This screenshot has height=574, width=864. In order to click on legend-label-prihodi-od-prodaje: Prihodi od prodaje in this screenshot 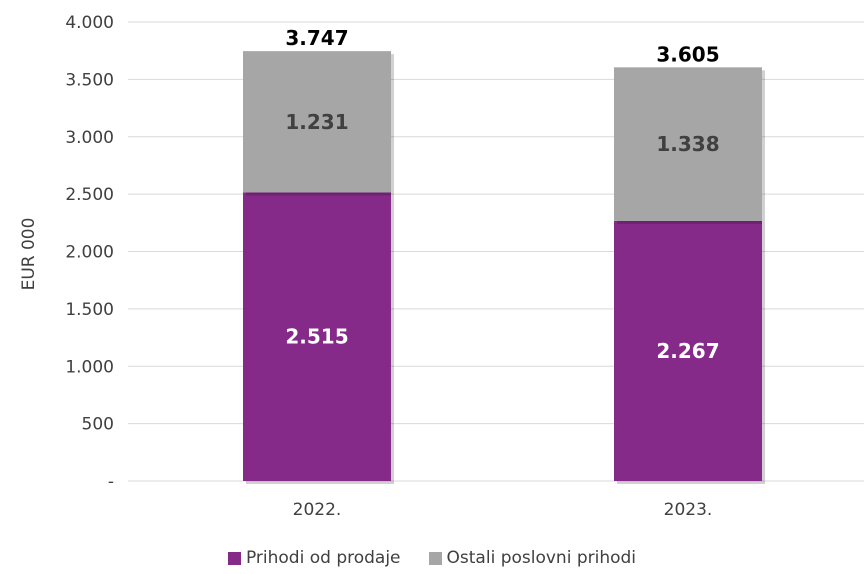, I will do `click(323, 558)`.